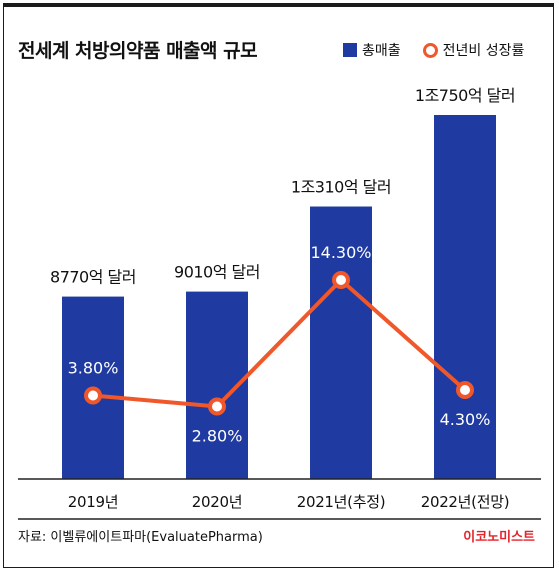 The height and width of the screenshot is (572, 559). I want to click on legend-line-label: 전년비 성장률, so click(483, 51).